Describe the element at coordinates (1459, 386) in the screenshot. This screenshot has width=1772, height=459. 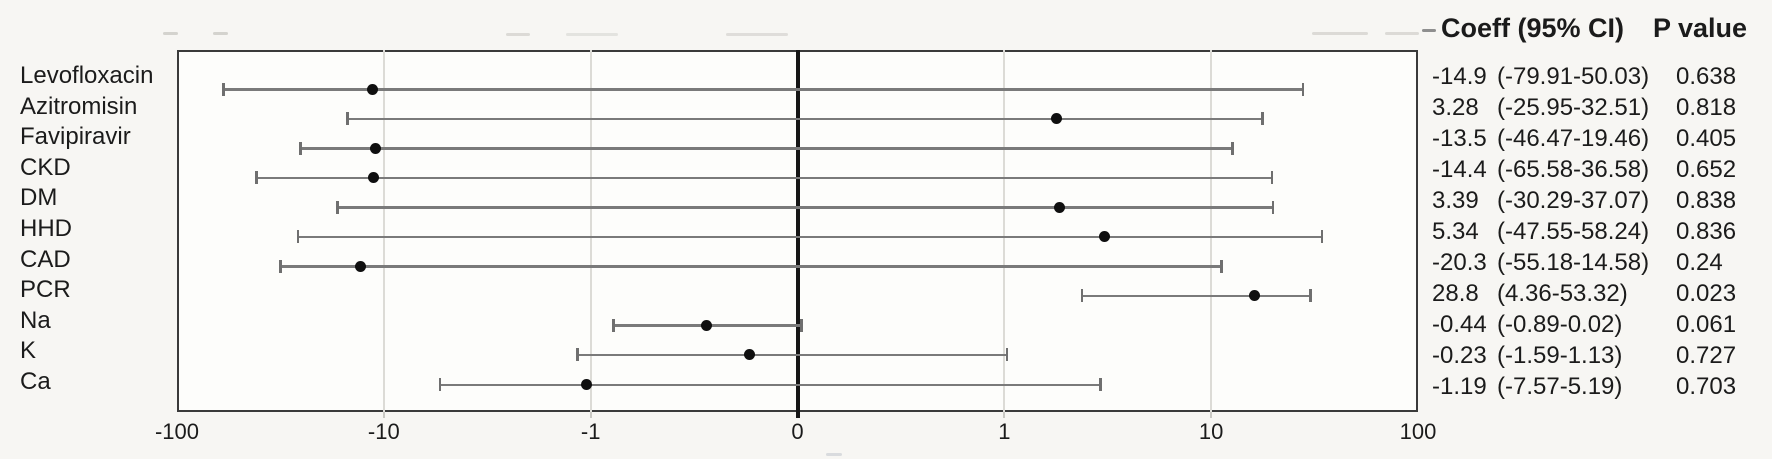
I see `coeff-value: -1.19` at that location.